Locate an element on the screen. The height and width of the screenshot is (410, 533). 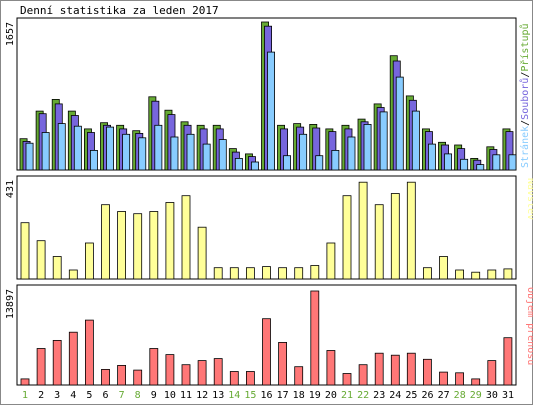
y-max-label-1: 431 is located at coordinates (10, 189).